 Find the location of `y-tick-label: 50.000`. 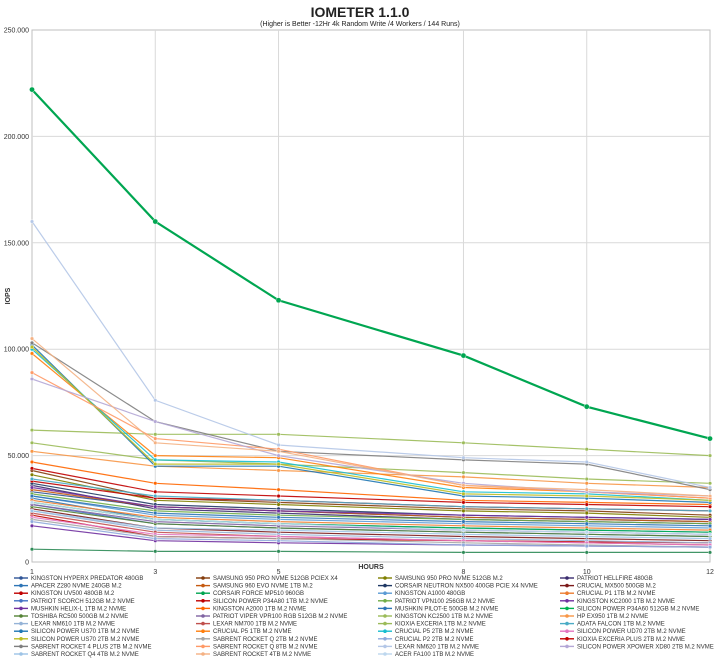

y-tick-label: 50.000 is located at coordinates (19, 456).